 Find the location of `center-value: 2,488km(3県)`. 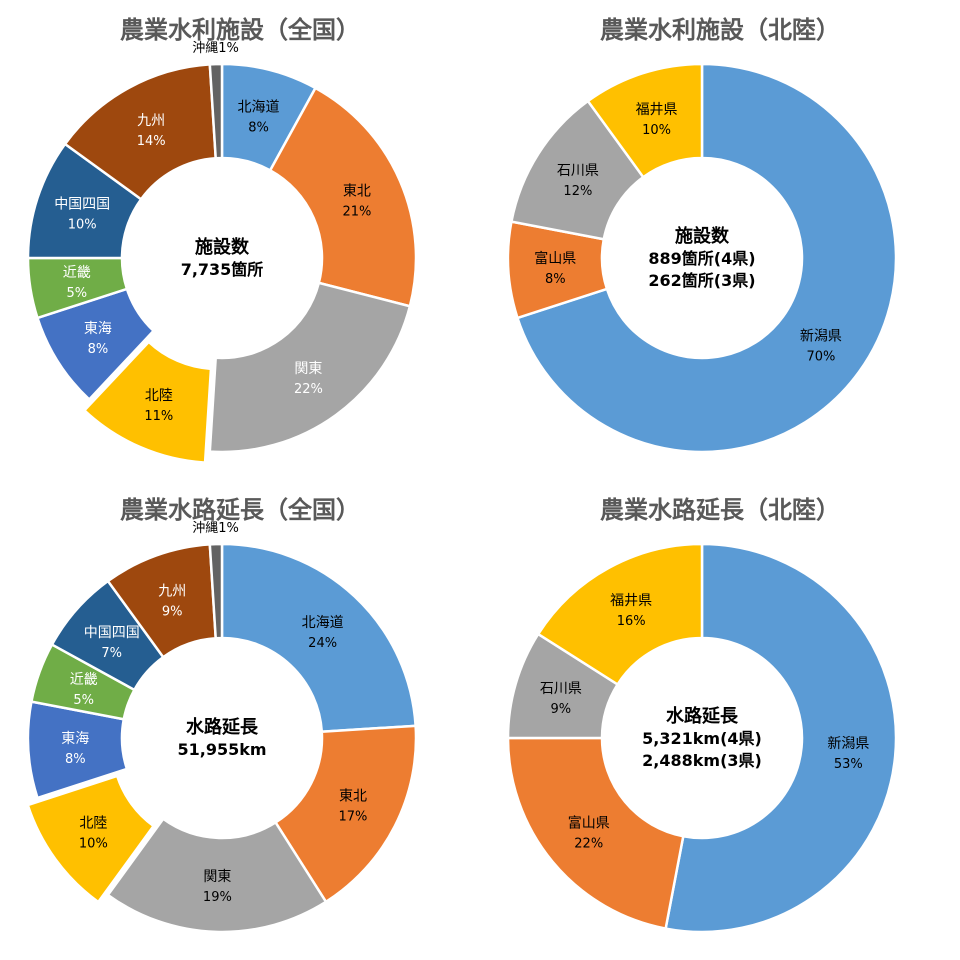

center-value: 2,488km(3県) is located at coordinates (702, 760).